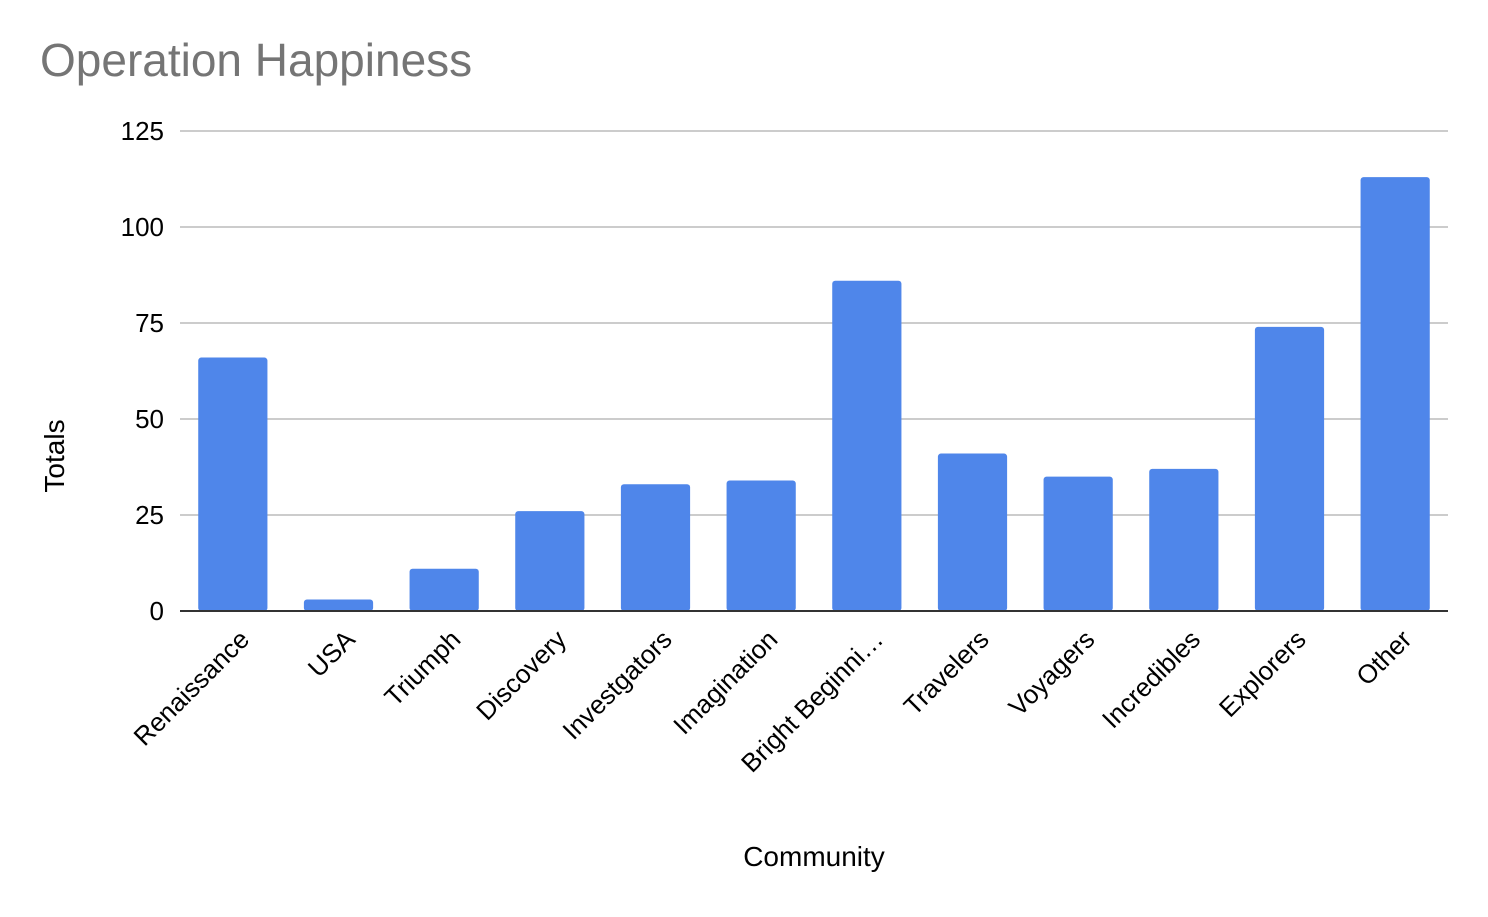 The image size is (1488, 917). I want to click on x-axis-title: Community, so click(814, 856).